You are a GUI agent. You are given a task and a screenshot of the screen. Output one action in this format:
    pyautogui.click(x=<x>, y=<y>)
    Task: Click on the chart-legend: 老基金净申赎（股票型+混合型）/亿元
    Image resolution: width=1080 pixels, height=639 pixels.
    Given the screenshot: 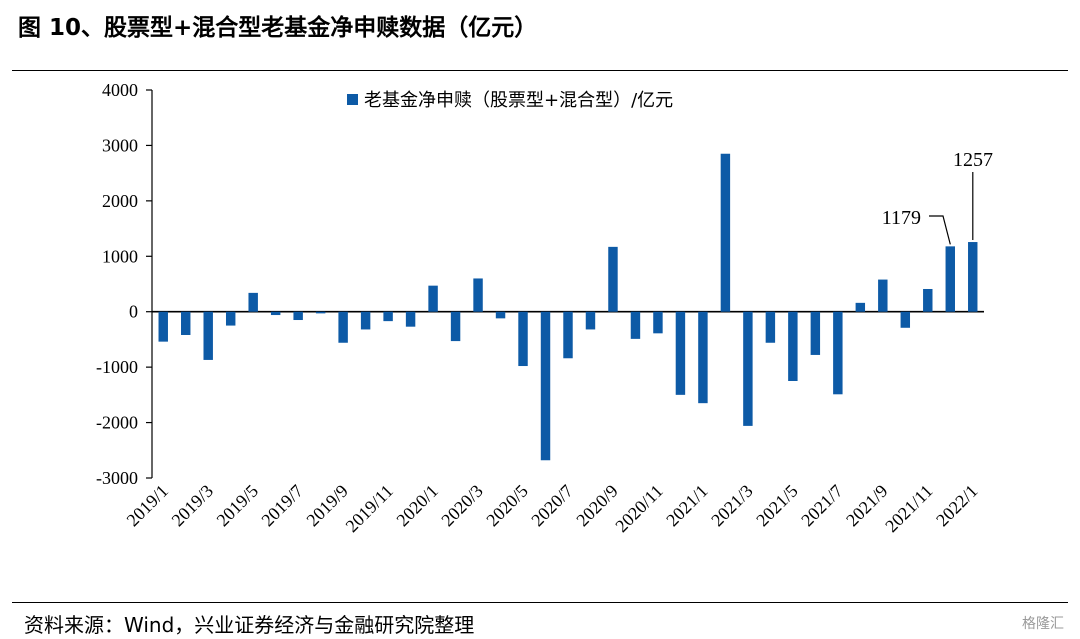 What is the action you would take?
    pyautogui.click(x=510, y=100)
    